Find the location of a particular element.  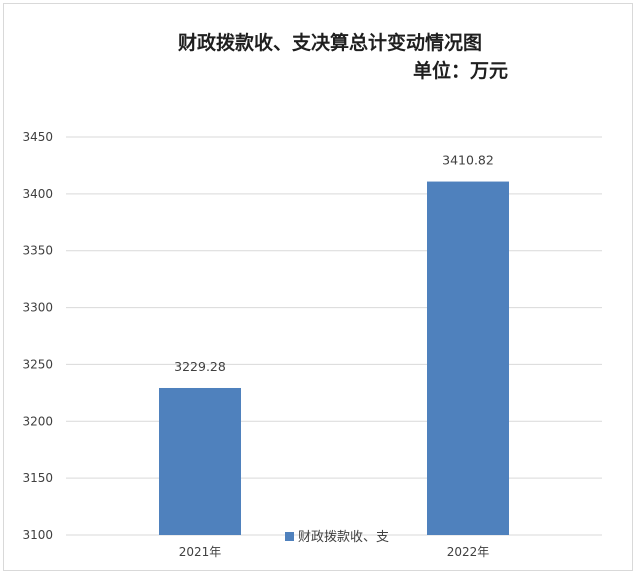

x-tick-label: 2021年 is located at coordinates (200, 552).